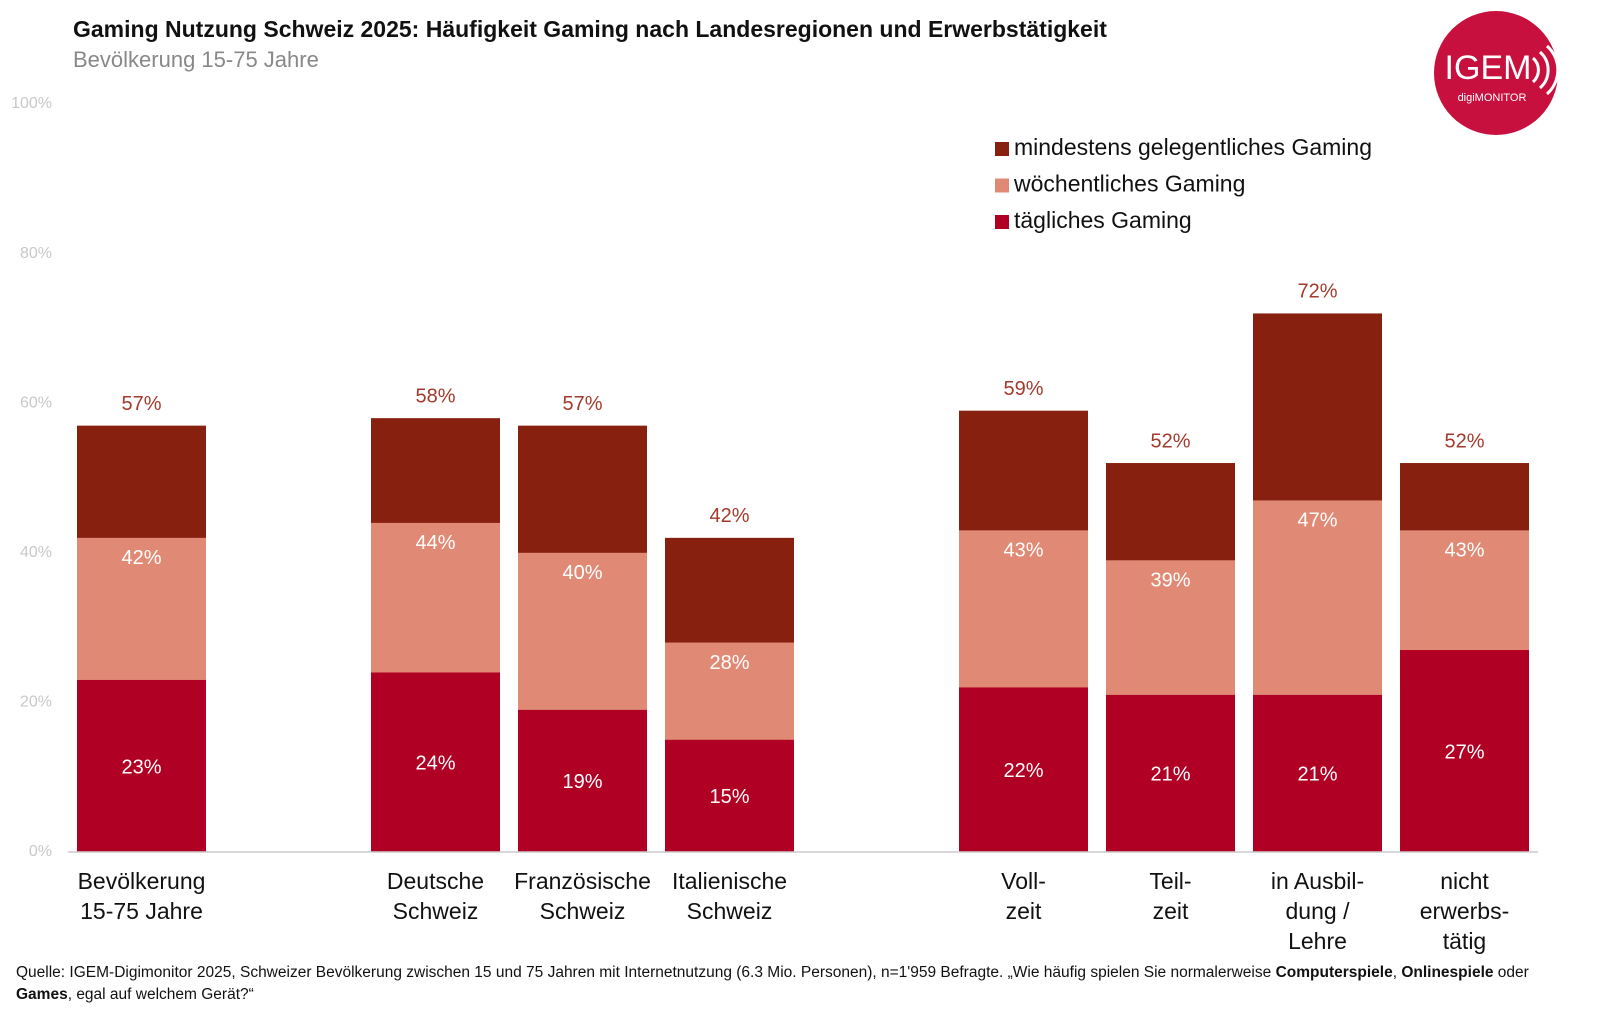 This screenshot has width=1600, height=1035. Describe the element at coordinates (729, 896) in the screenshot. I see `x-tick-label: Italienische Schweiz` at that location.